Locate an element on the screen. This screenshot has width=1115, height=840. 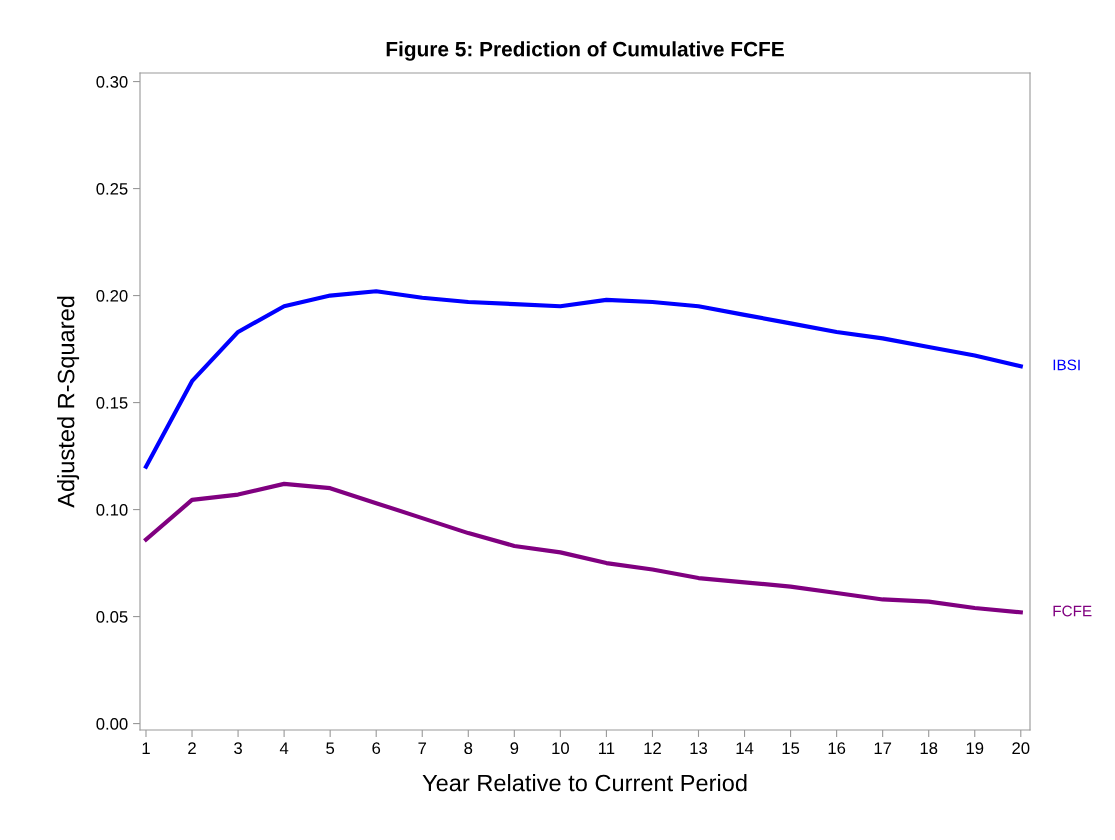
y-tick-label: 0.10 is located at coordinates (112, 509).